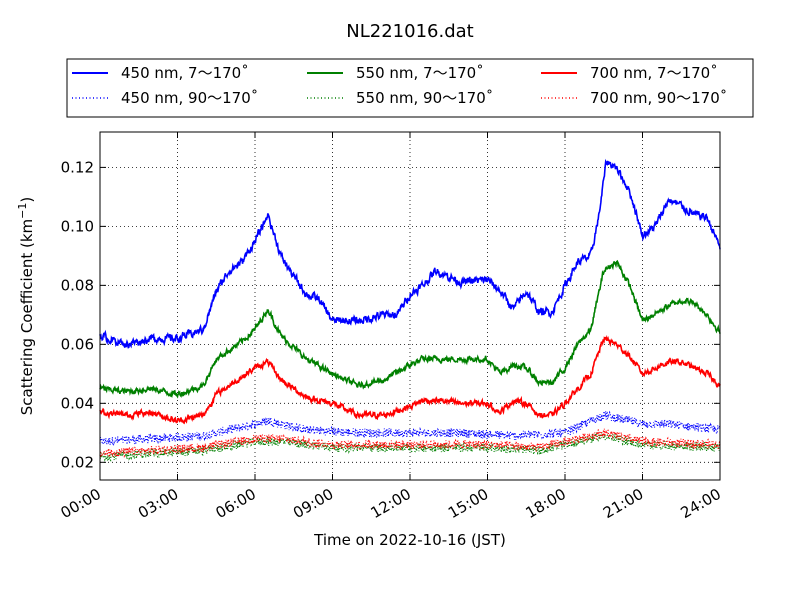  What do you see at coordinates (158, 503) in the screenshot?
I see `x-tick-label: 03:00` at bounding box center [158, 503].